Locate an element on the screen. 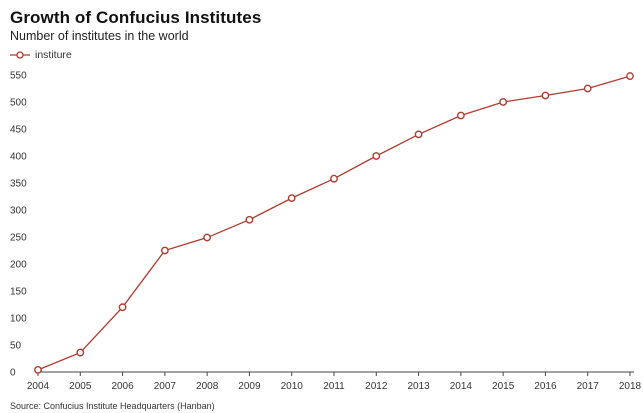 The height and width of the screenshot is (413, 643). x-tick-label: 2012 is located at coordinates (376, 386).